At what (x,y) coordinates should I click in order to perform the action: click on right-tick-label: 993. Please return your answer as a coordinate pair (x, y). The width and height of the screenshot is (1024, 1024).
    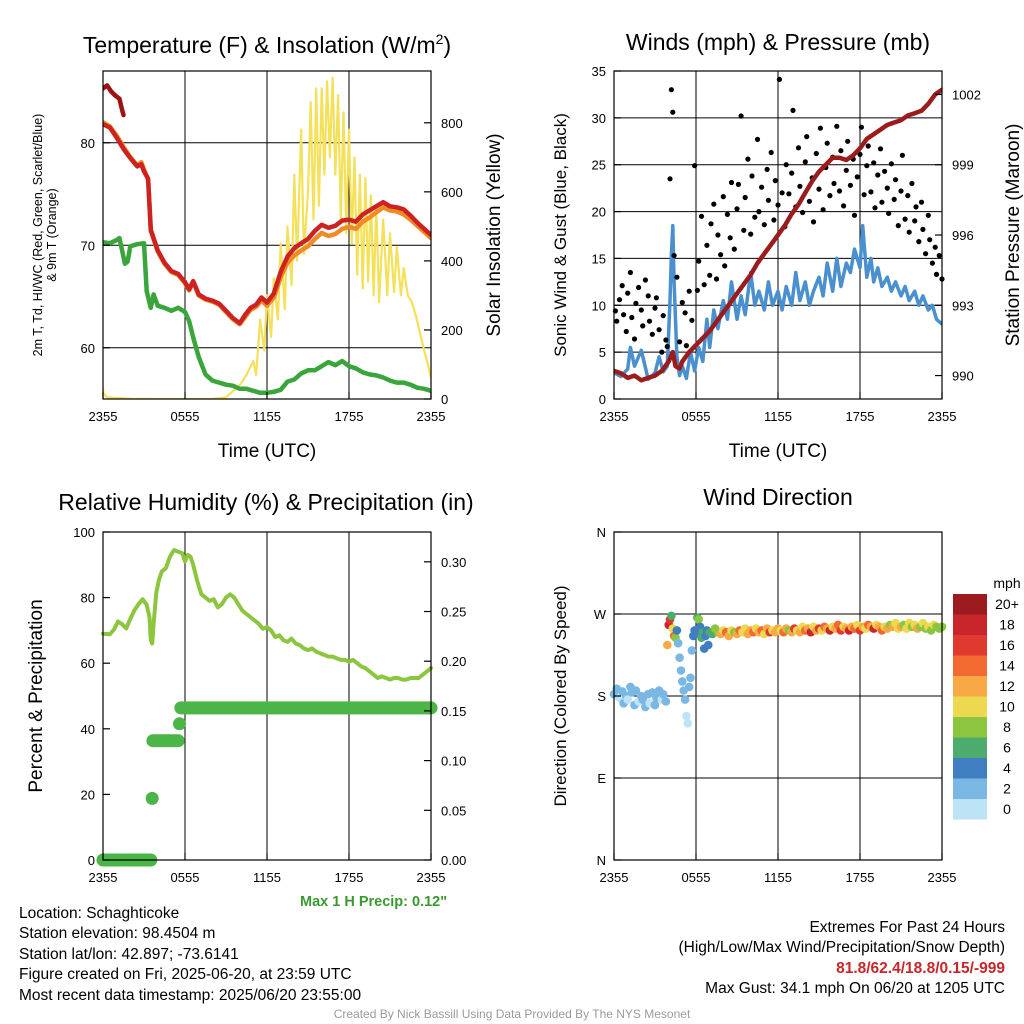
    Looking at the image, I should click on (963, 305).